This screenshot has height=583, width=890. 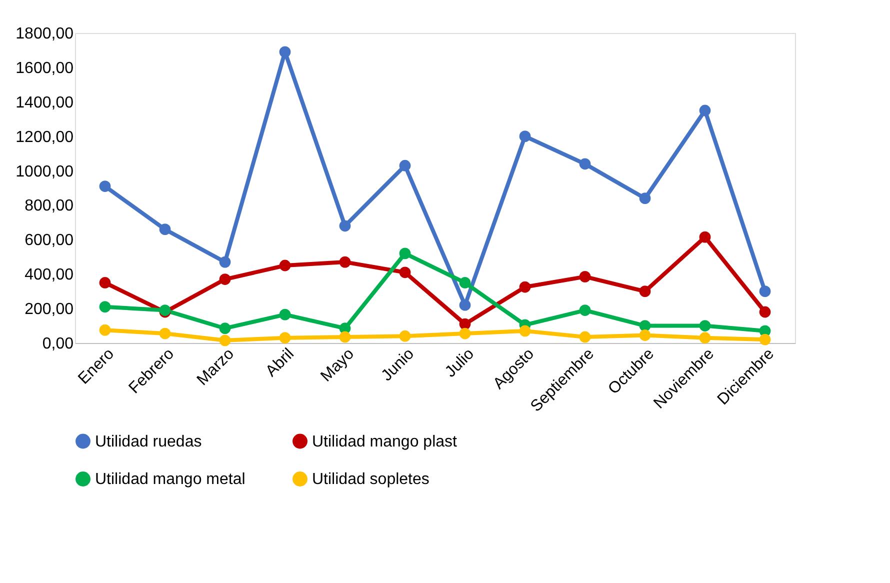 What do you see at coordinates (49, 241) in the screenshot?
I see `y-tick-label: 600,00` at bounding box center [49, 241].